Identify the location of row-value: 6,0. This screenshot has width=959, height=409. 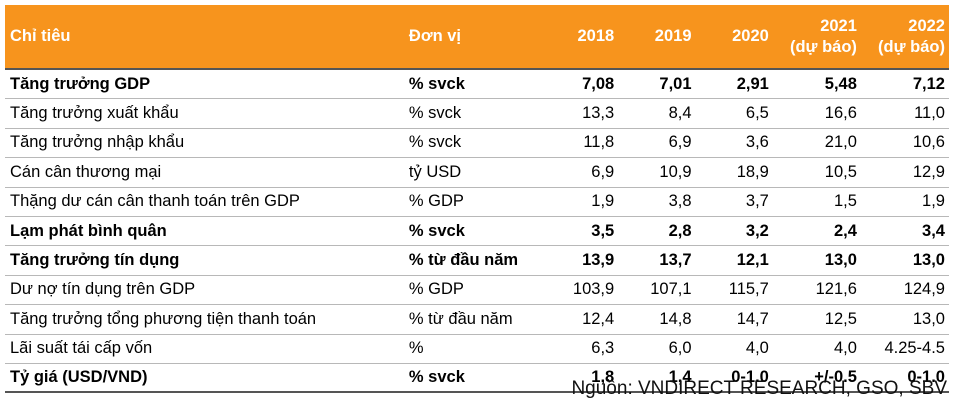
(680, 348).